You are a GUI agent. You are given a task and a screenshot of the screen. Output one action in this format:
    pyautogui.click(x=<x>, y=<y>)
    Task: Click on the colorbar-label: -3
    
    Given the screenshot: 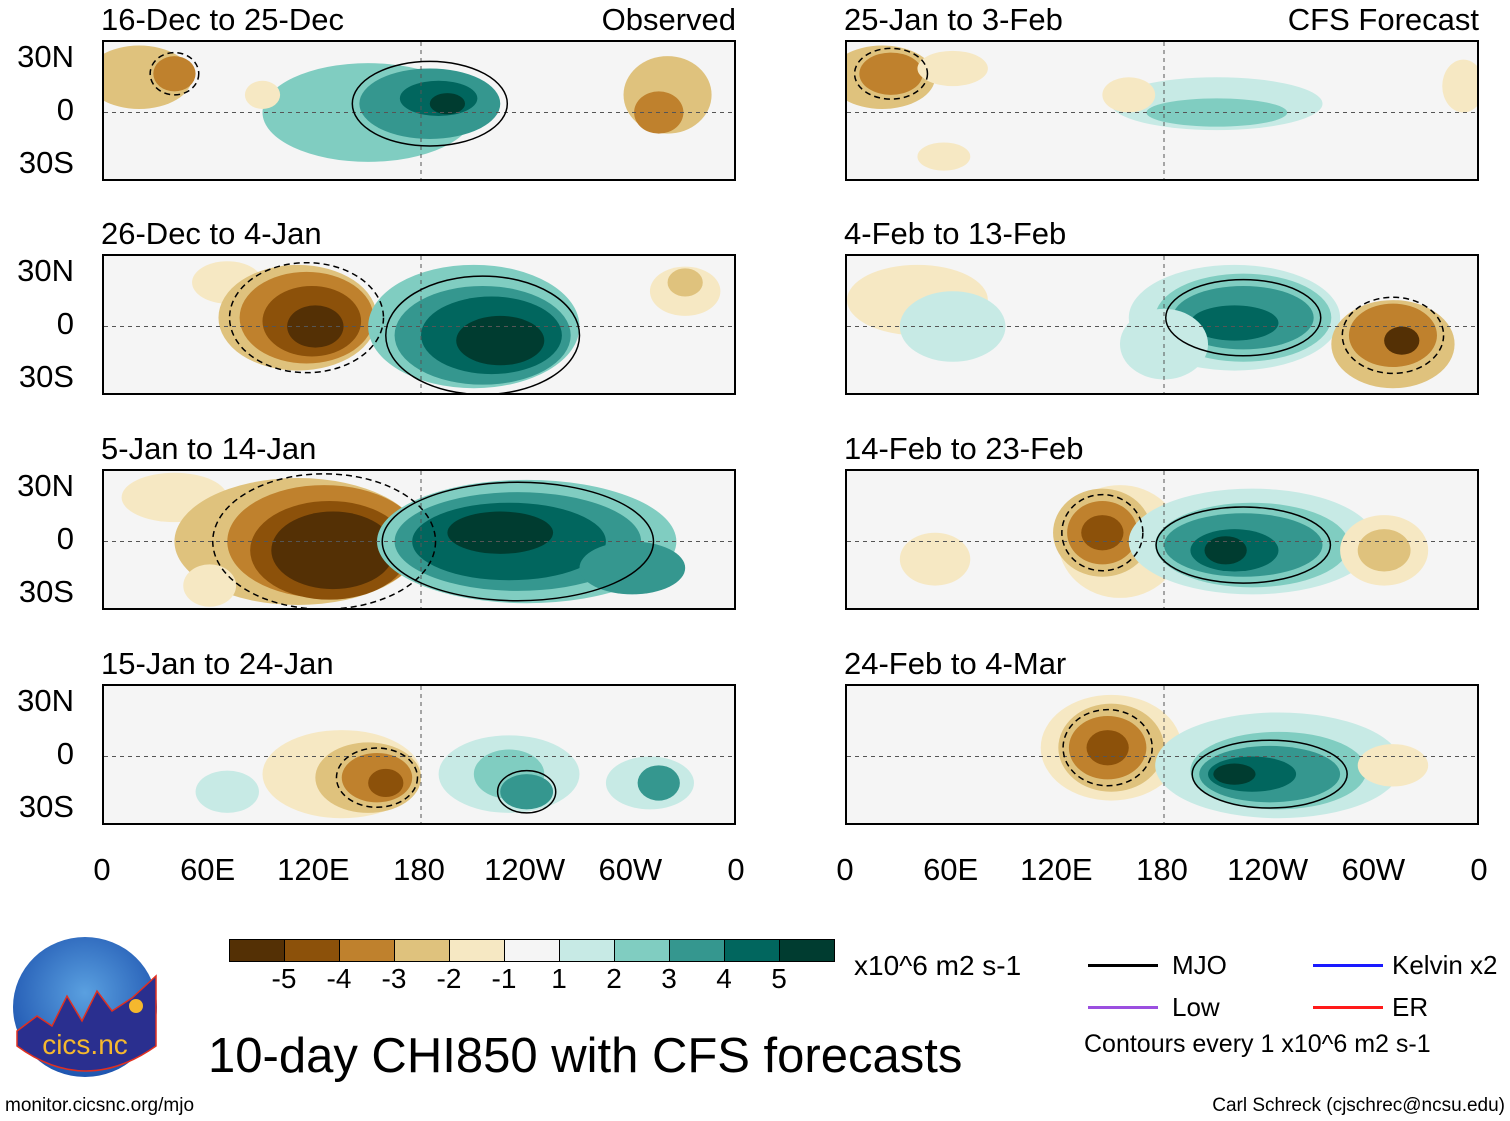 What is the action you would take?
    pyautogui.click(x=394, y=978)
    